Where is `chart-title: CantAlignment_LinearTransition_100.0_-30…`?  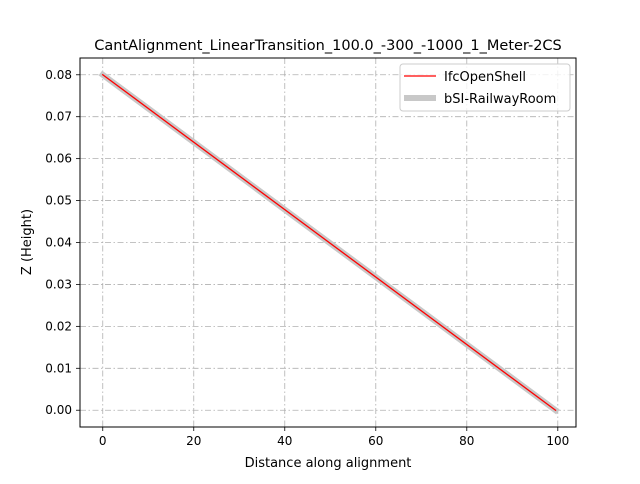 chart-title: CantAlignment_LinearTransition_100.0_-30… is located at coordinates (328, 46).